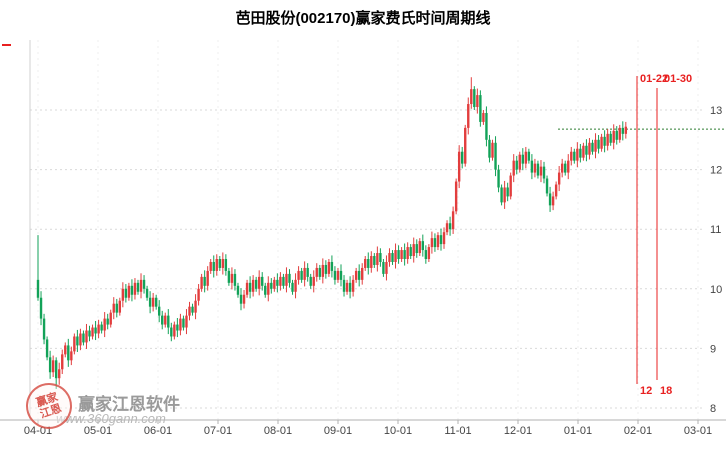 This screenshot has width=726, height=450. I want to click on chart-title: 芭田股份(002170)赢家费氏时间周期线, so click(363, 18).